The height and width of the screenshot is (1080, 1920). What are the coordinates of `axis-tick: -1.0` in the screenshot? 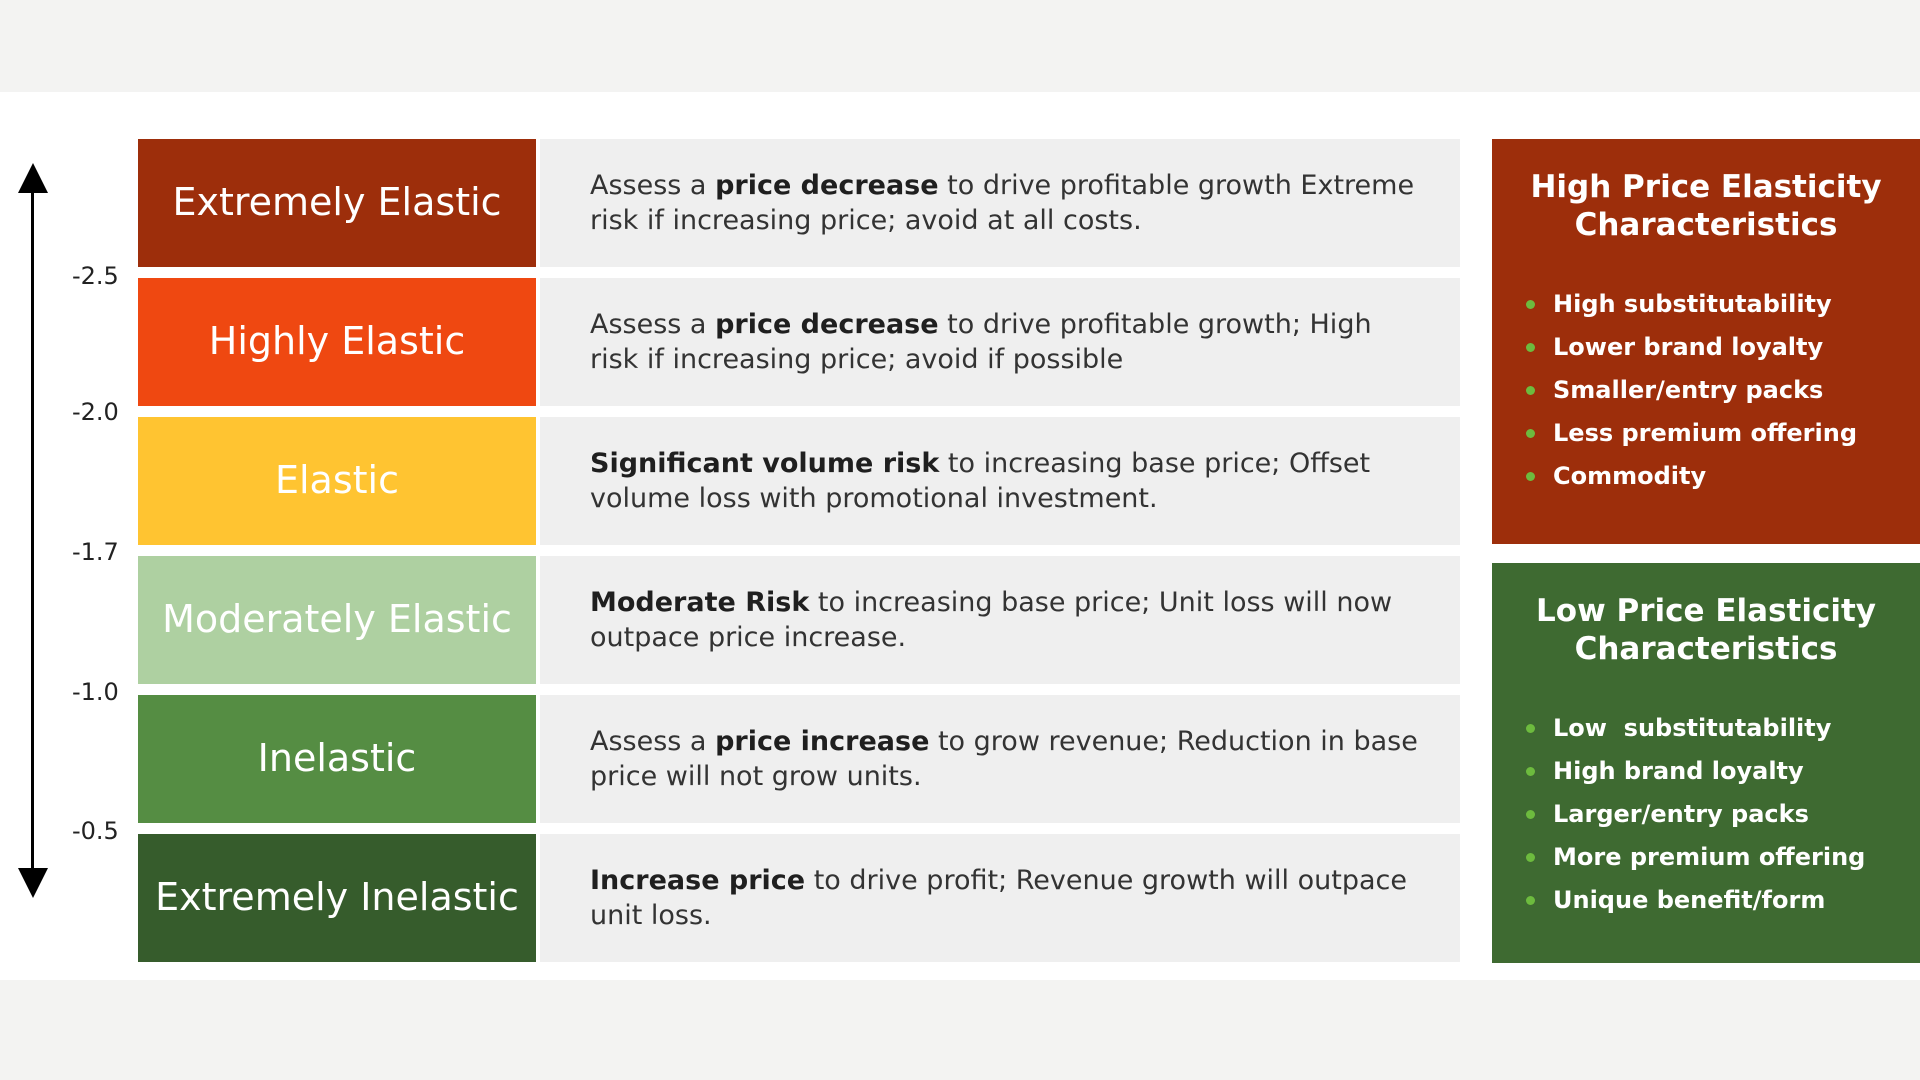 It's located at (95, 692).